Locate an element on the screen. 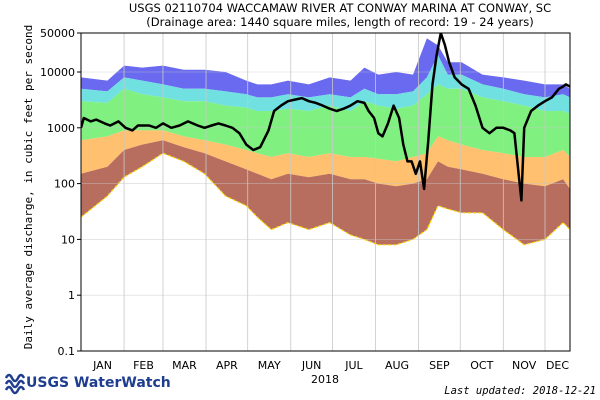 The width and height of the screenshot is (600, 400). x-tick-label: JUN is located at coordinates (311, 365).